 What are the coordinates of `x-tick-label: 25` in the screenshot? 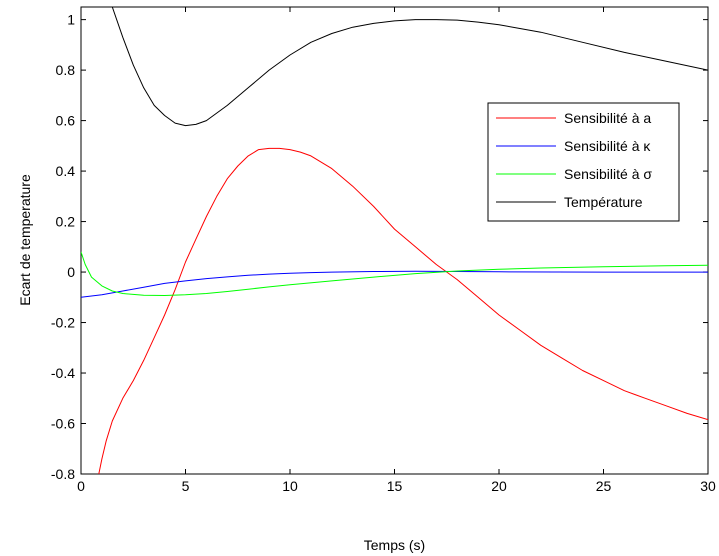 It's located at (604, 486).